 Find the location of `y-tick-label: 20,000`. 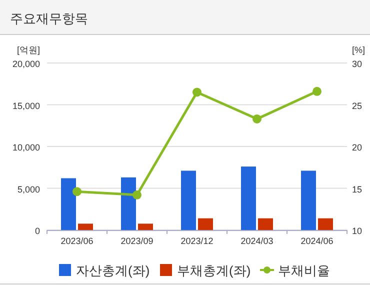

y-tick-label: 20,000 is located at coordinates (26, 64).